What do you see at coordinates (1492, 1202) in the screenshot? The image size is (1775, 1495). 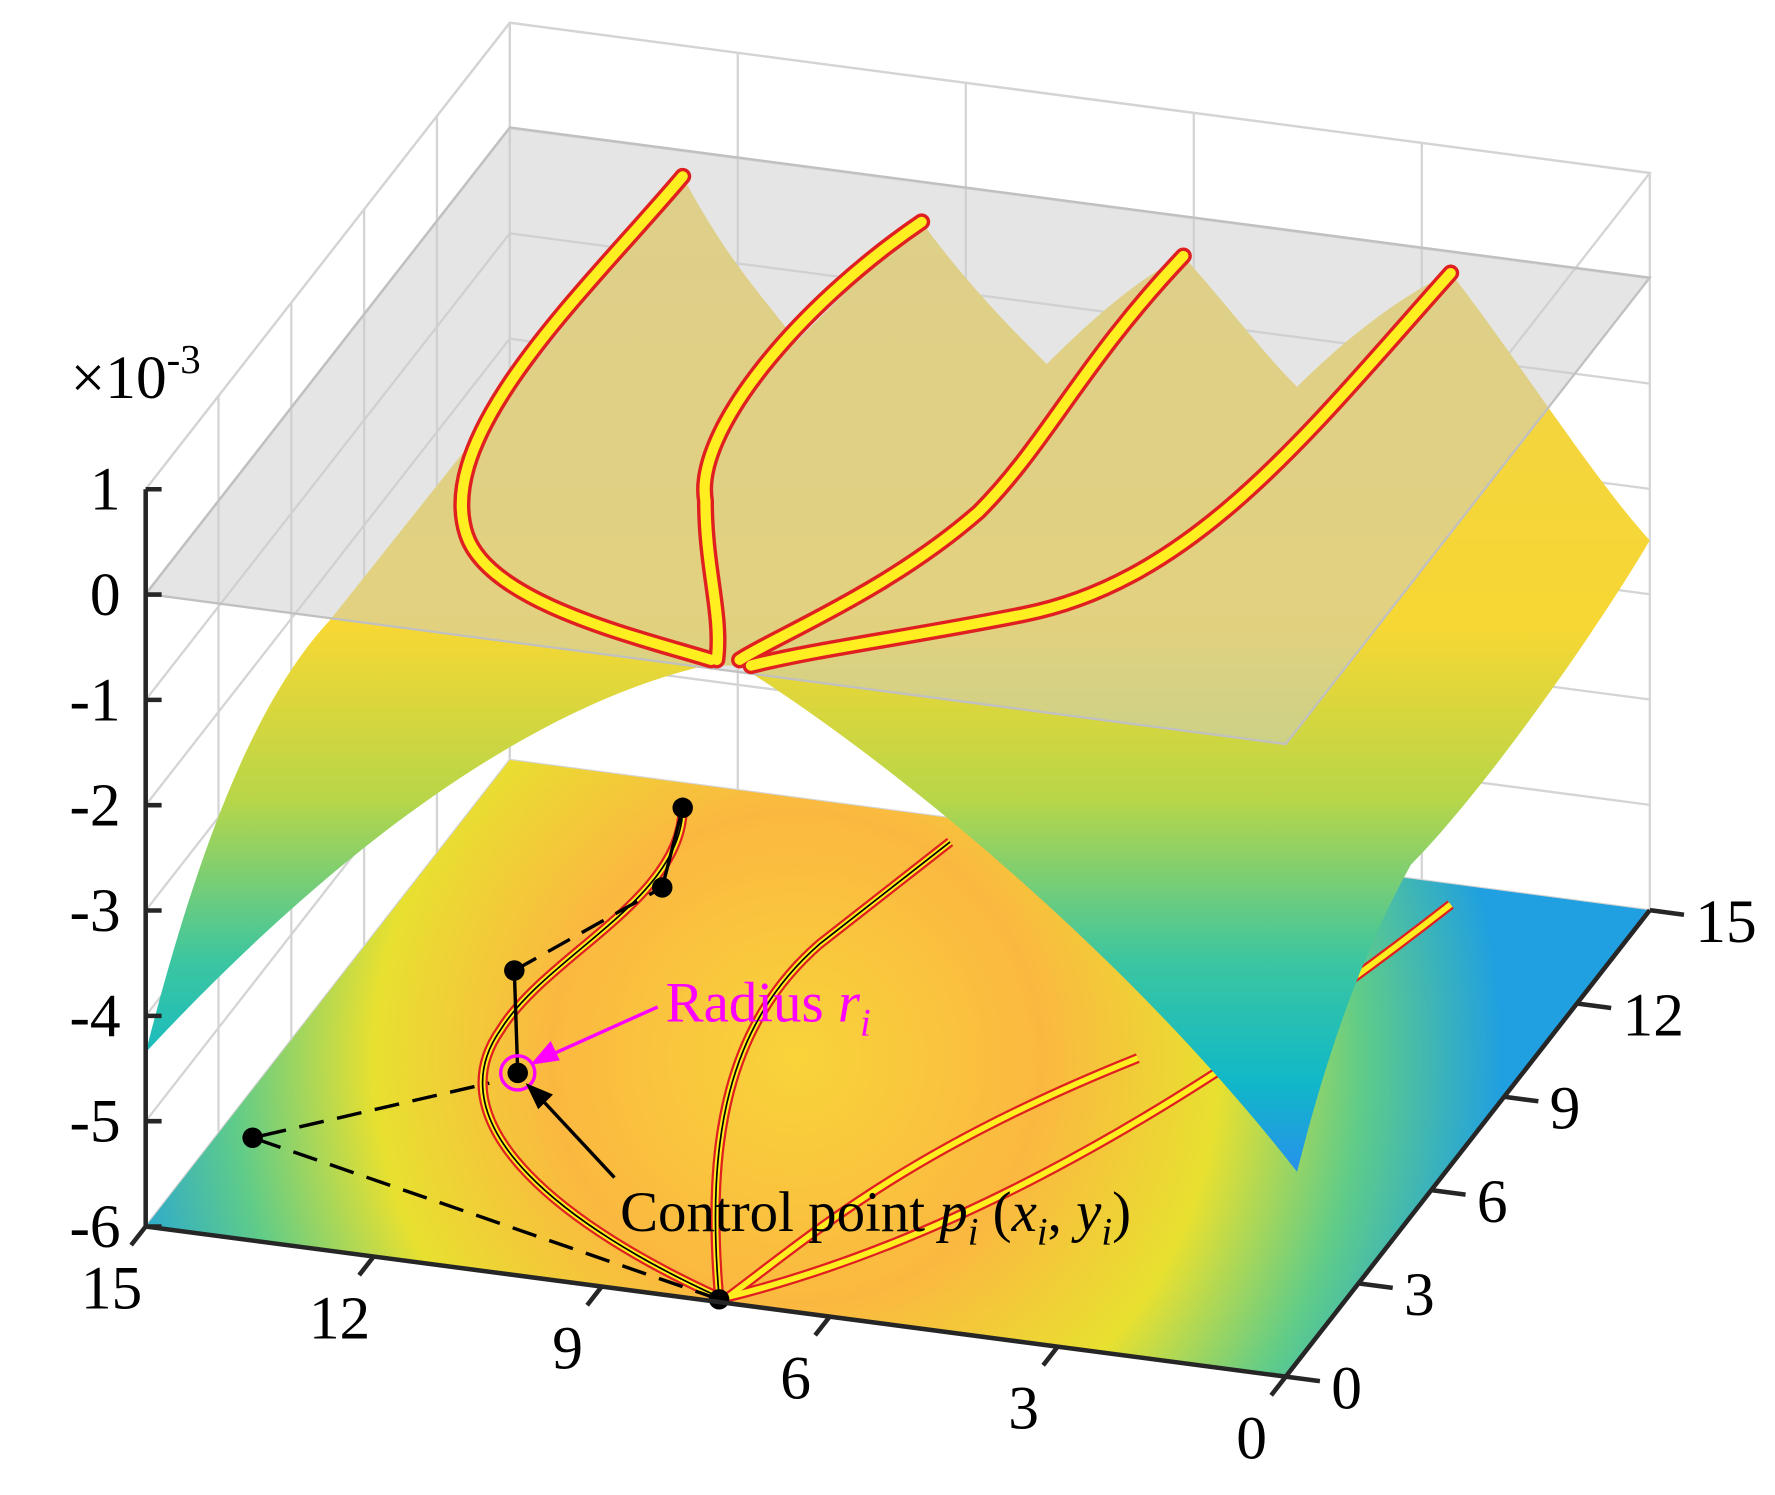 I see `y-tick-label: 6` at bounding box center [1492, 1202].